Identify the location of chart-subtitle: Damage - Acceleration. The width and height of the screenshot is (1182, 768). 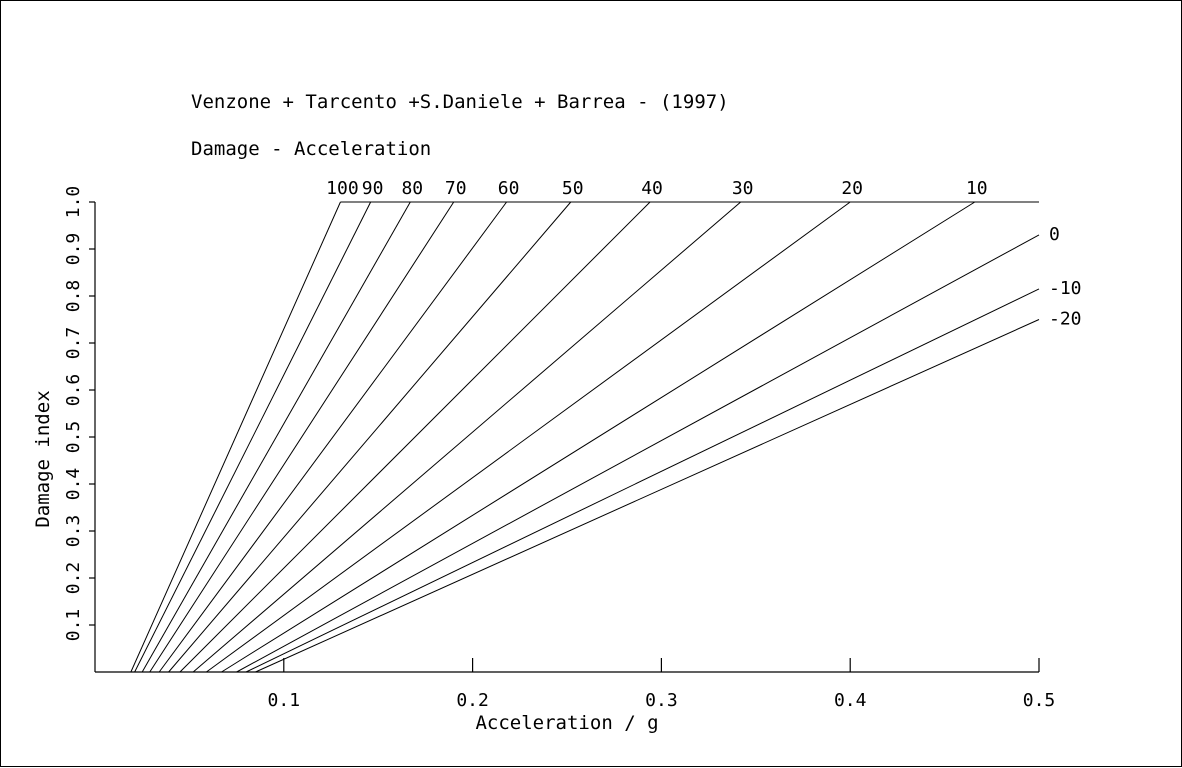
(311, 149).